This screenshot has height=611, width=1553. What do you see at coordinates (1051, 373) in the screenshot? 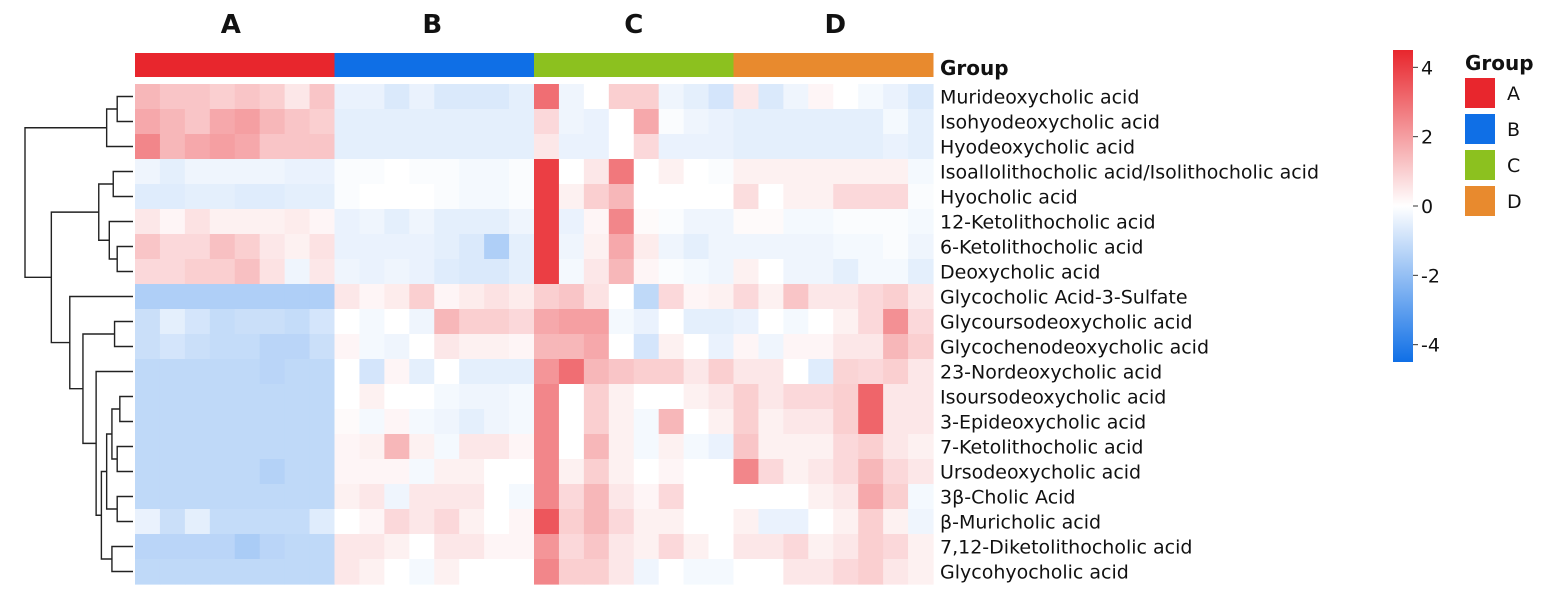
I see `row-label: 23-Nordeoxycholic acid` at bounding box center [1051, 373].